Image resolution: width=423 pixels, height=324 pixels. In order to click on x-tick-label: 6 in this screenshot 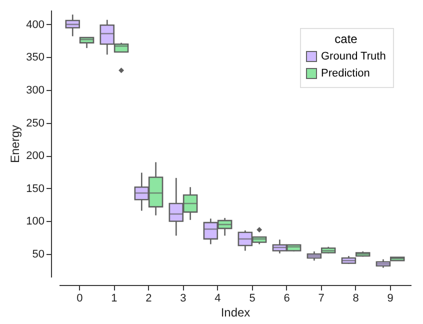, I will do `click(287, 298)`.